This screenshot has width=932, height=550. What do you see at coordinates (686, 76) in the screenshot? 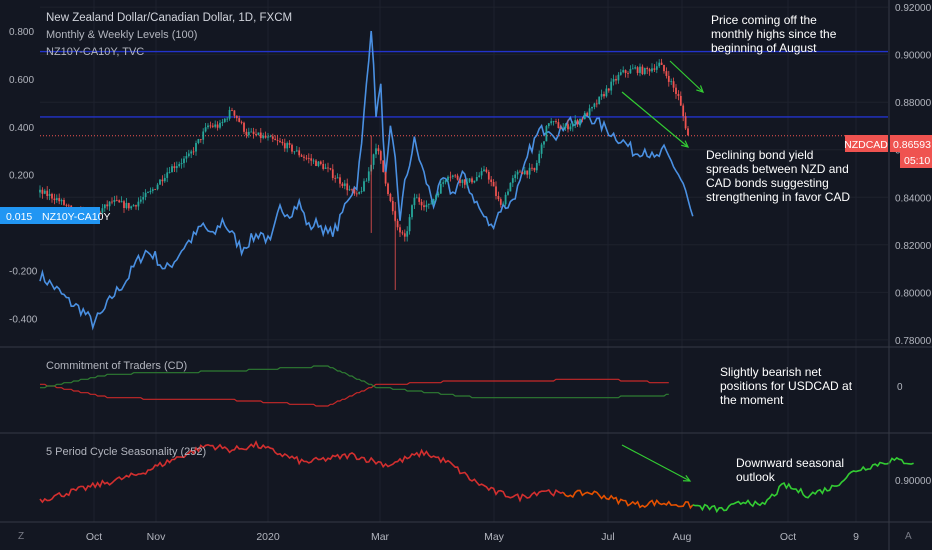
I see `price-arrow-shaft` at bounding box center [686, 76].